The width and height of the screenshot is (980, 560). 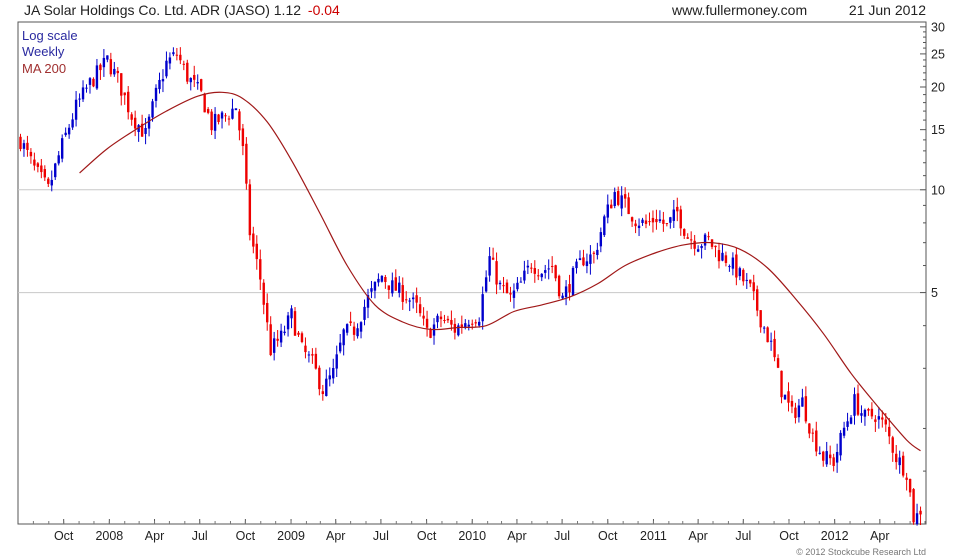 What do you see at coordinates (154, 536) in the screenshot?
I see `x-tick-label: Apr` at bounding box center [154, 536].